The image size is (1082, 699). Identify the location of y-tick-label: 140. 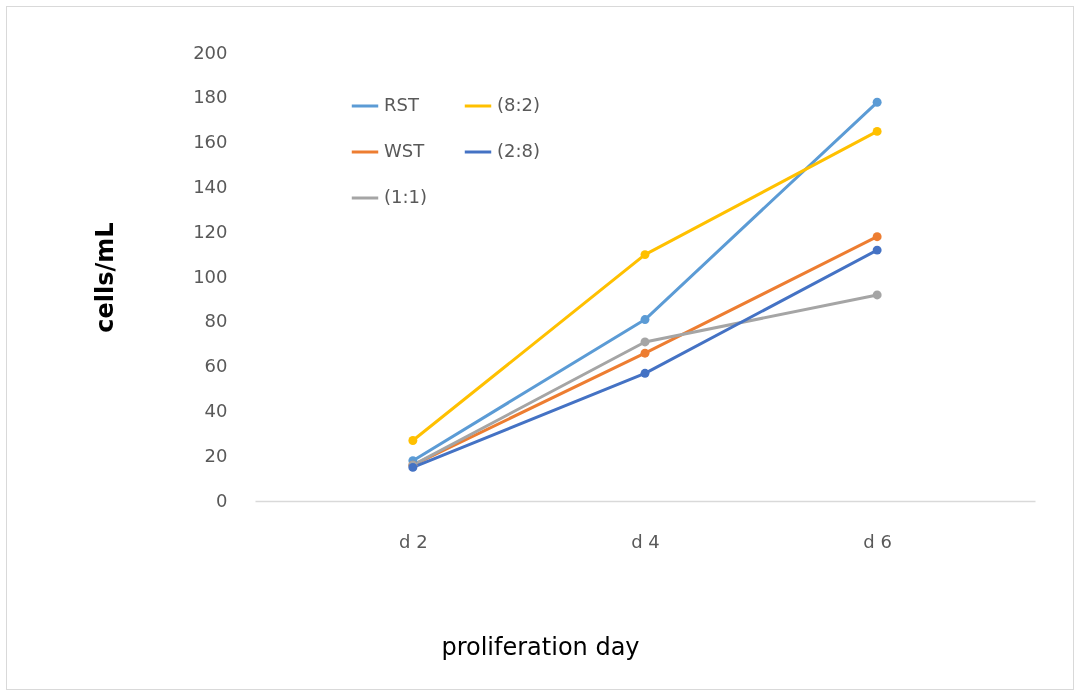
(210, 186).